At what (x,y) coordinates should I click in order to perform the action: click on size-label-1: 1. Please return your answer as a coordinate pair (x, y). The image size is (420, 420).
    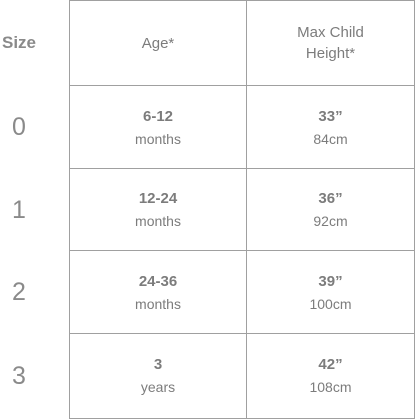
    Looking at the image, I should click on (19, 209).